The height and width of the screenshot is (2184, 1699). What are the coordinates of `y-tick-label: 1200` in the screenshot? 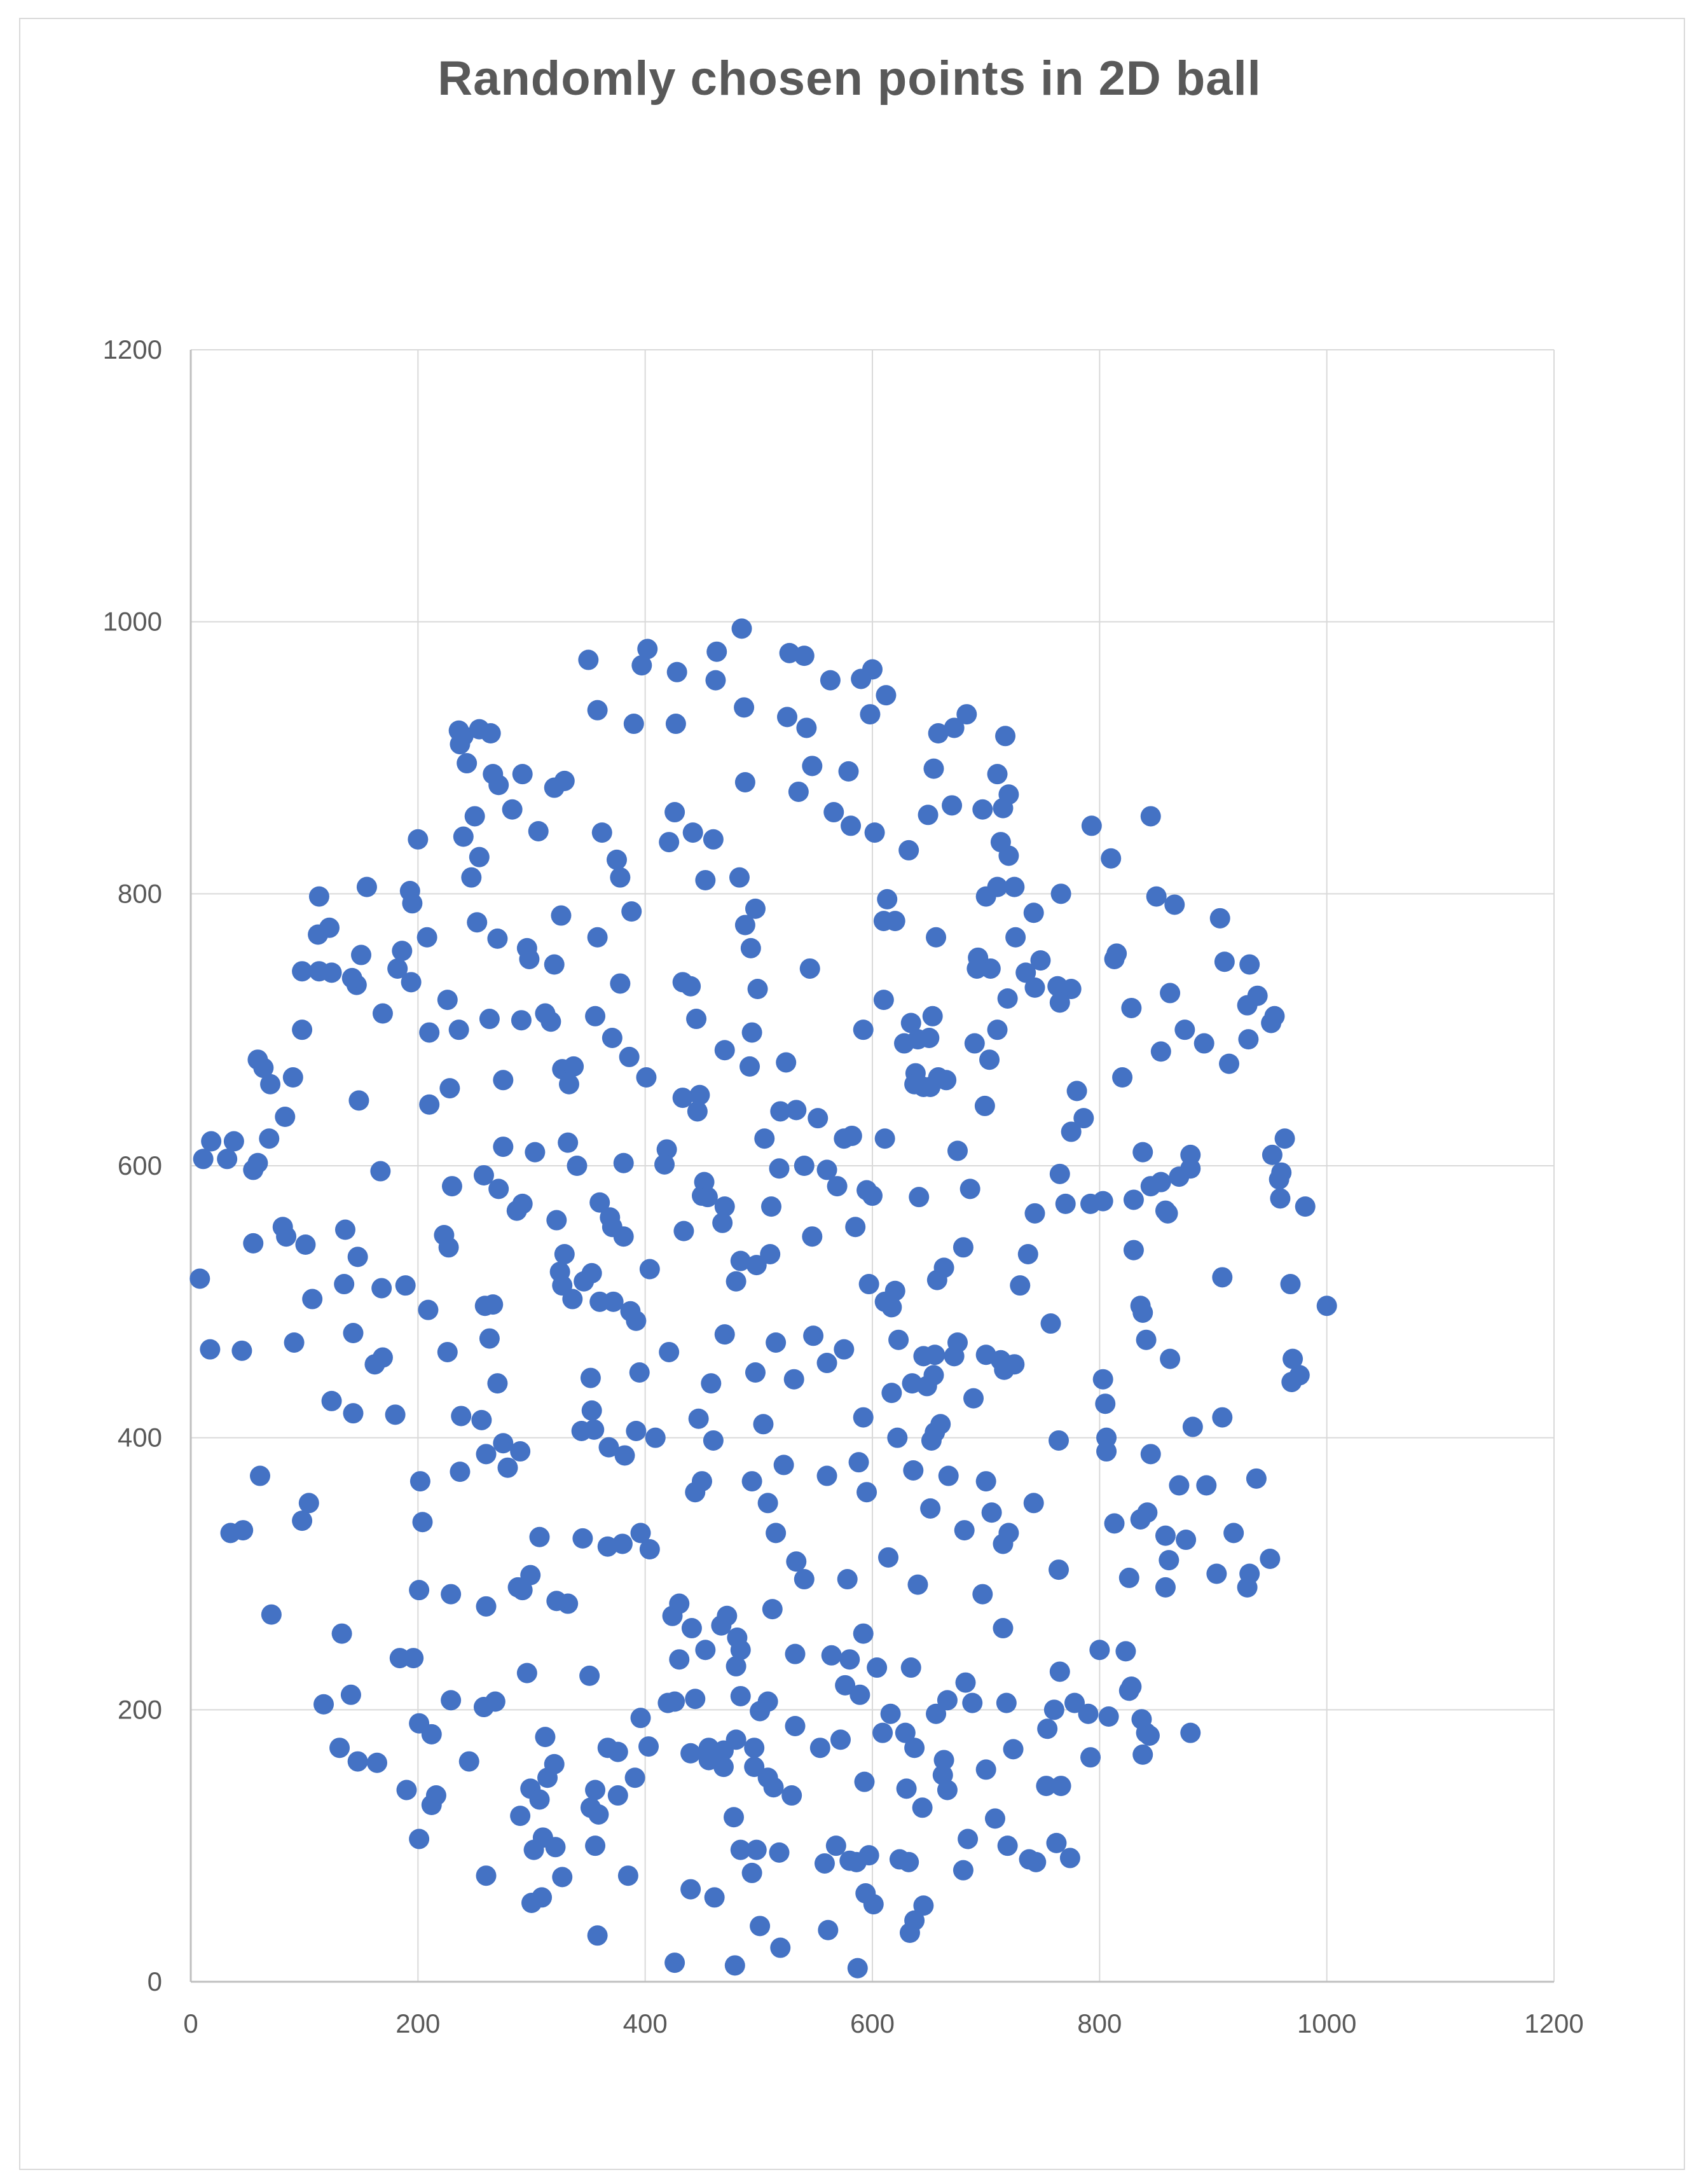 It's located at (132, 349).